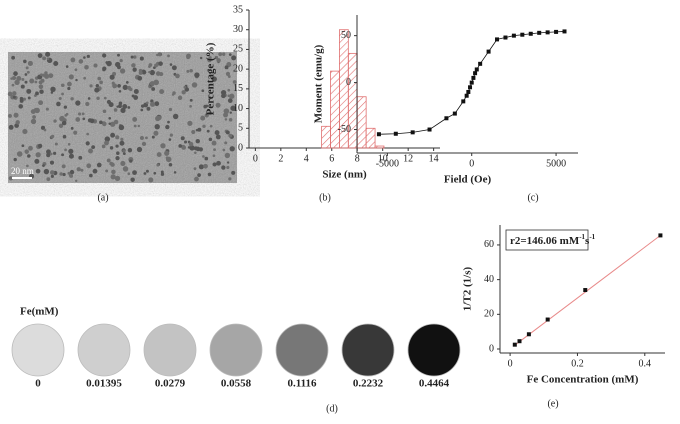  What do you see at coordinates (556, 163) in the screenshot?
I see `x-tick-label: 5000` at bounding box center [556, 163].